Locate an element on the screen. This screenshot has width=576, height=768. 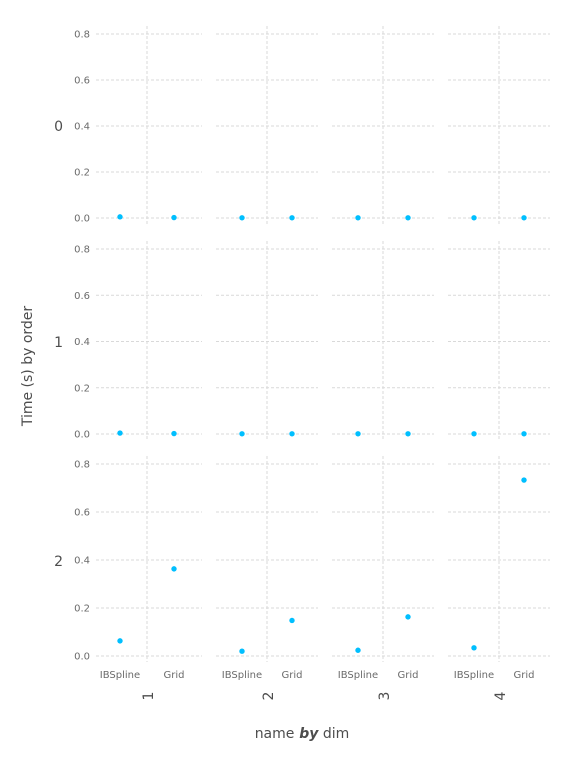
x-axis-label-part: name is located at coordinates (275, 734).